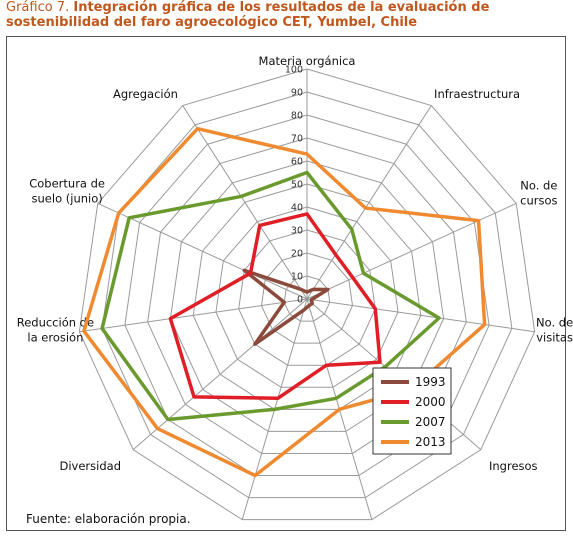 Image resolution: width=573 pixels, height=536 pixels. Describe the element at coordinates (300, 300) in the screenshot. I see `tick-label-0: 0` at that location.